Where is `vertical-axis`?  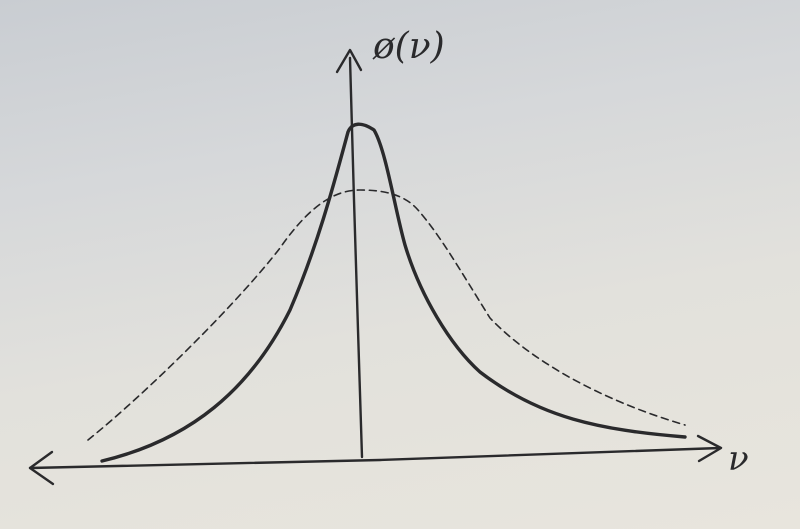 vertical-axis is located at coordinates (349, 253).